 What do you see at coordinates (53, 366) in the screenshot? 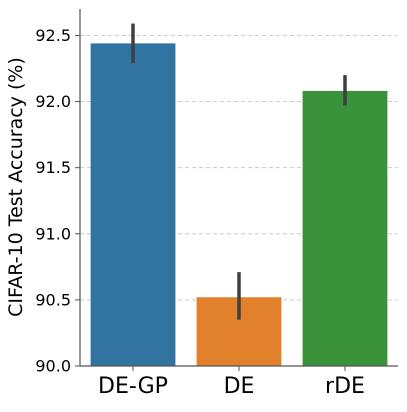
I see `y-tick-label: 90.0` at bounding box center [53, 366].